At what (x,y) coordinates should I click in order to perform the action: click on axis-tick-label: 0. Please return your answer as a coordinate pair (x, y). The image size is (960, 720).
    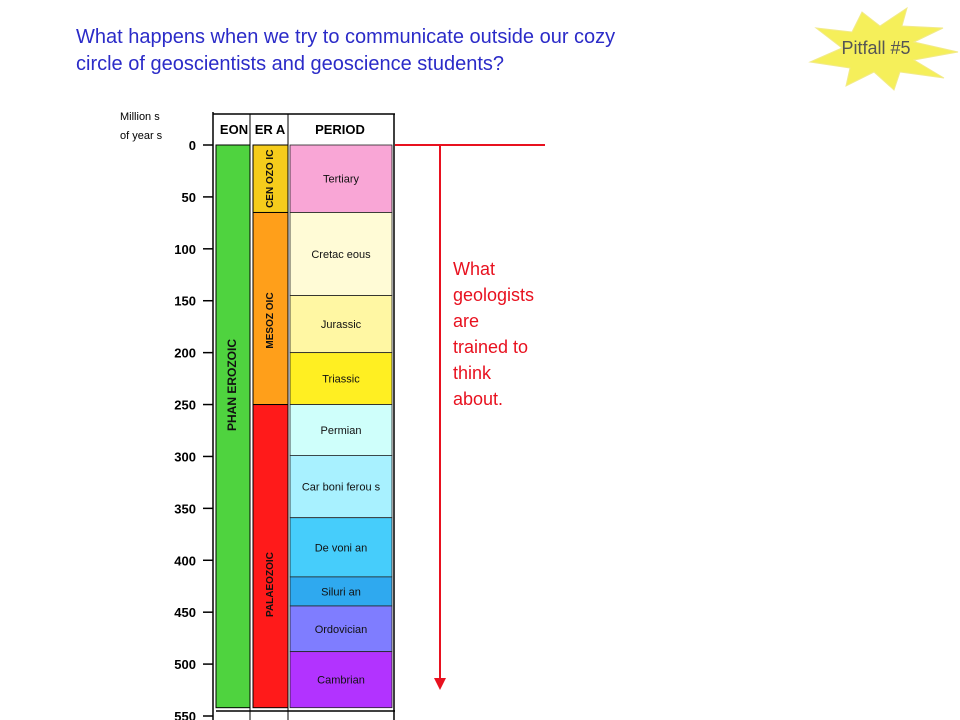
    Looking at the image, I should click on (192, 145).